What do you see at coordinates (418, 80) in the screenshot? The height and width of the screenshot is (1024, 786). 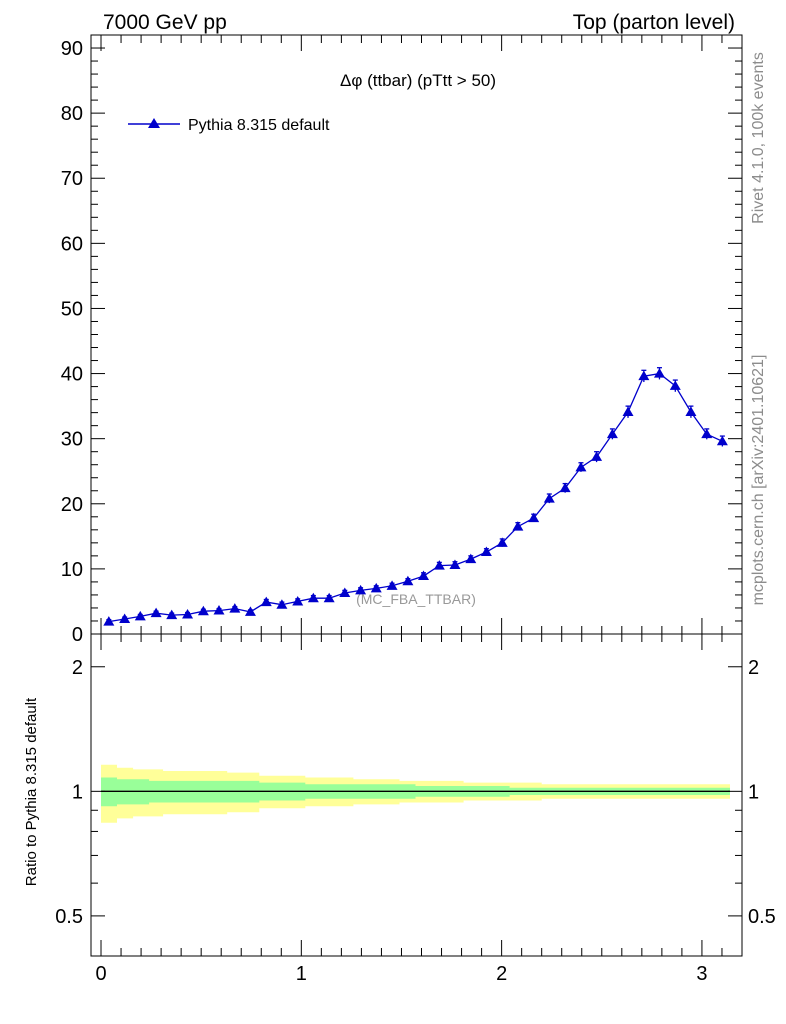 I see `plot-title: Δφ (ttbar) (pTtt > 50)` at bounding box center [418, 80].